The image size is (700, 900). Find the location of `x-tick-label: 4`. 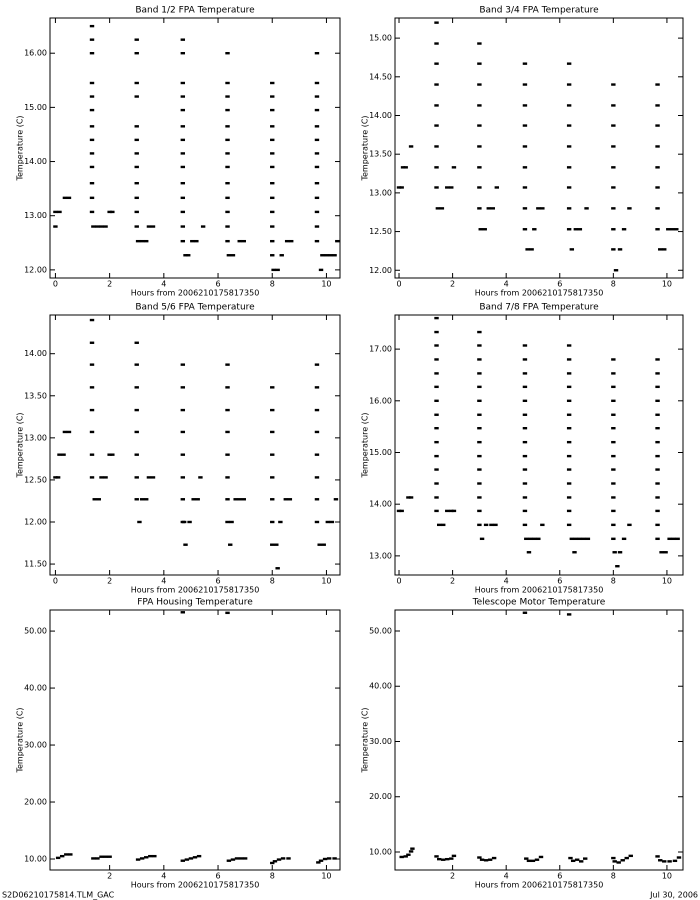

x-tick-label: 4 is located at coordinates (163, 284).